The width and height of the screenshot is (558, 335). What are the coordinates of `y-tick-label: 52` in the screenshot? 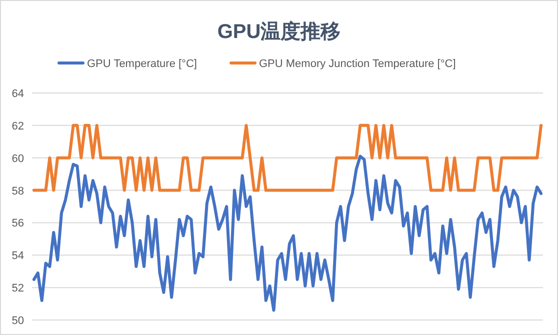 It's located at (18, 288).